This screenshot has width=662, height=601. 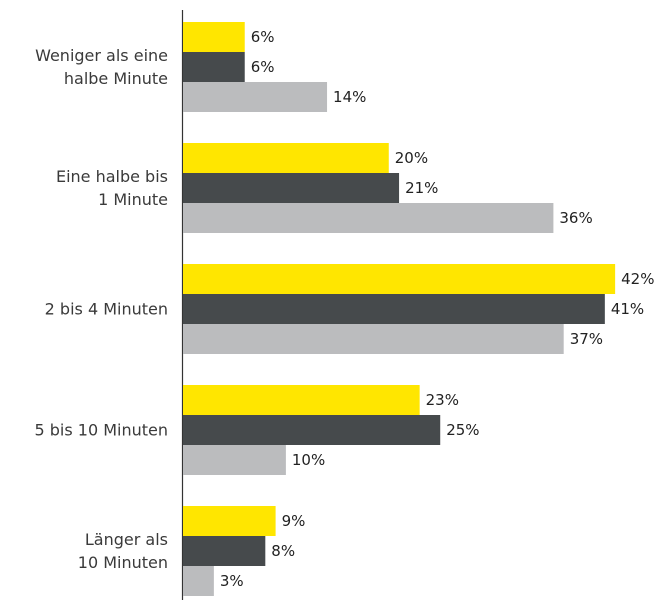 What do you see at coordinates (308, 460) in the screenshot?
I see `value-label: 10%` at bounding box center [308, 460].